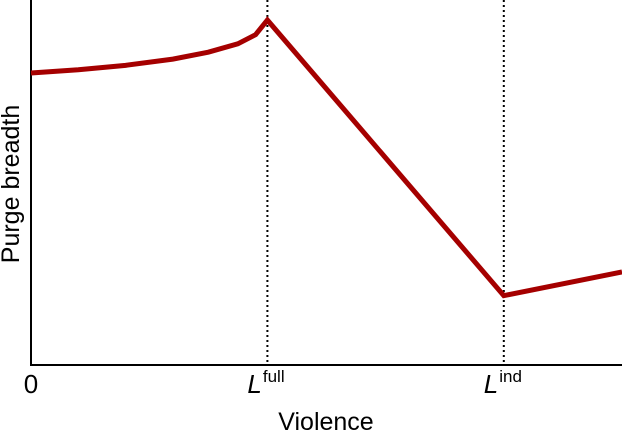 Image resolution: width=622 pixels, height=431 pixels. What do you see at coordinates (503, 383) in the screenshot?
I see `x-tick-label-3: Lind` at bounding box center [503, 383].